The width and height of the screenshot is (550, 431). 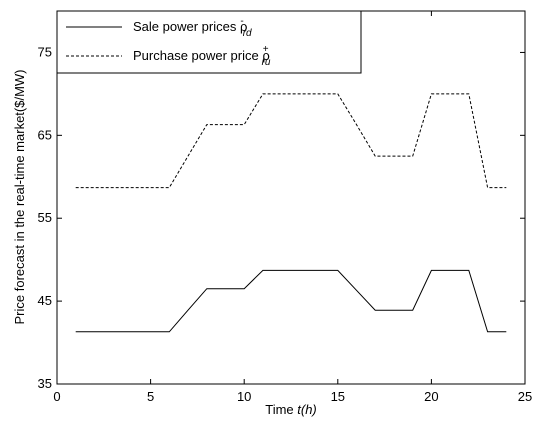 What do you see at coordinates (525, 396) in the screenshot?
I see `x-tick-label: 25` at bounding box center [525, 396].